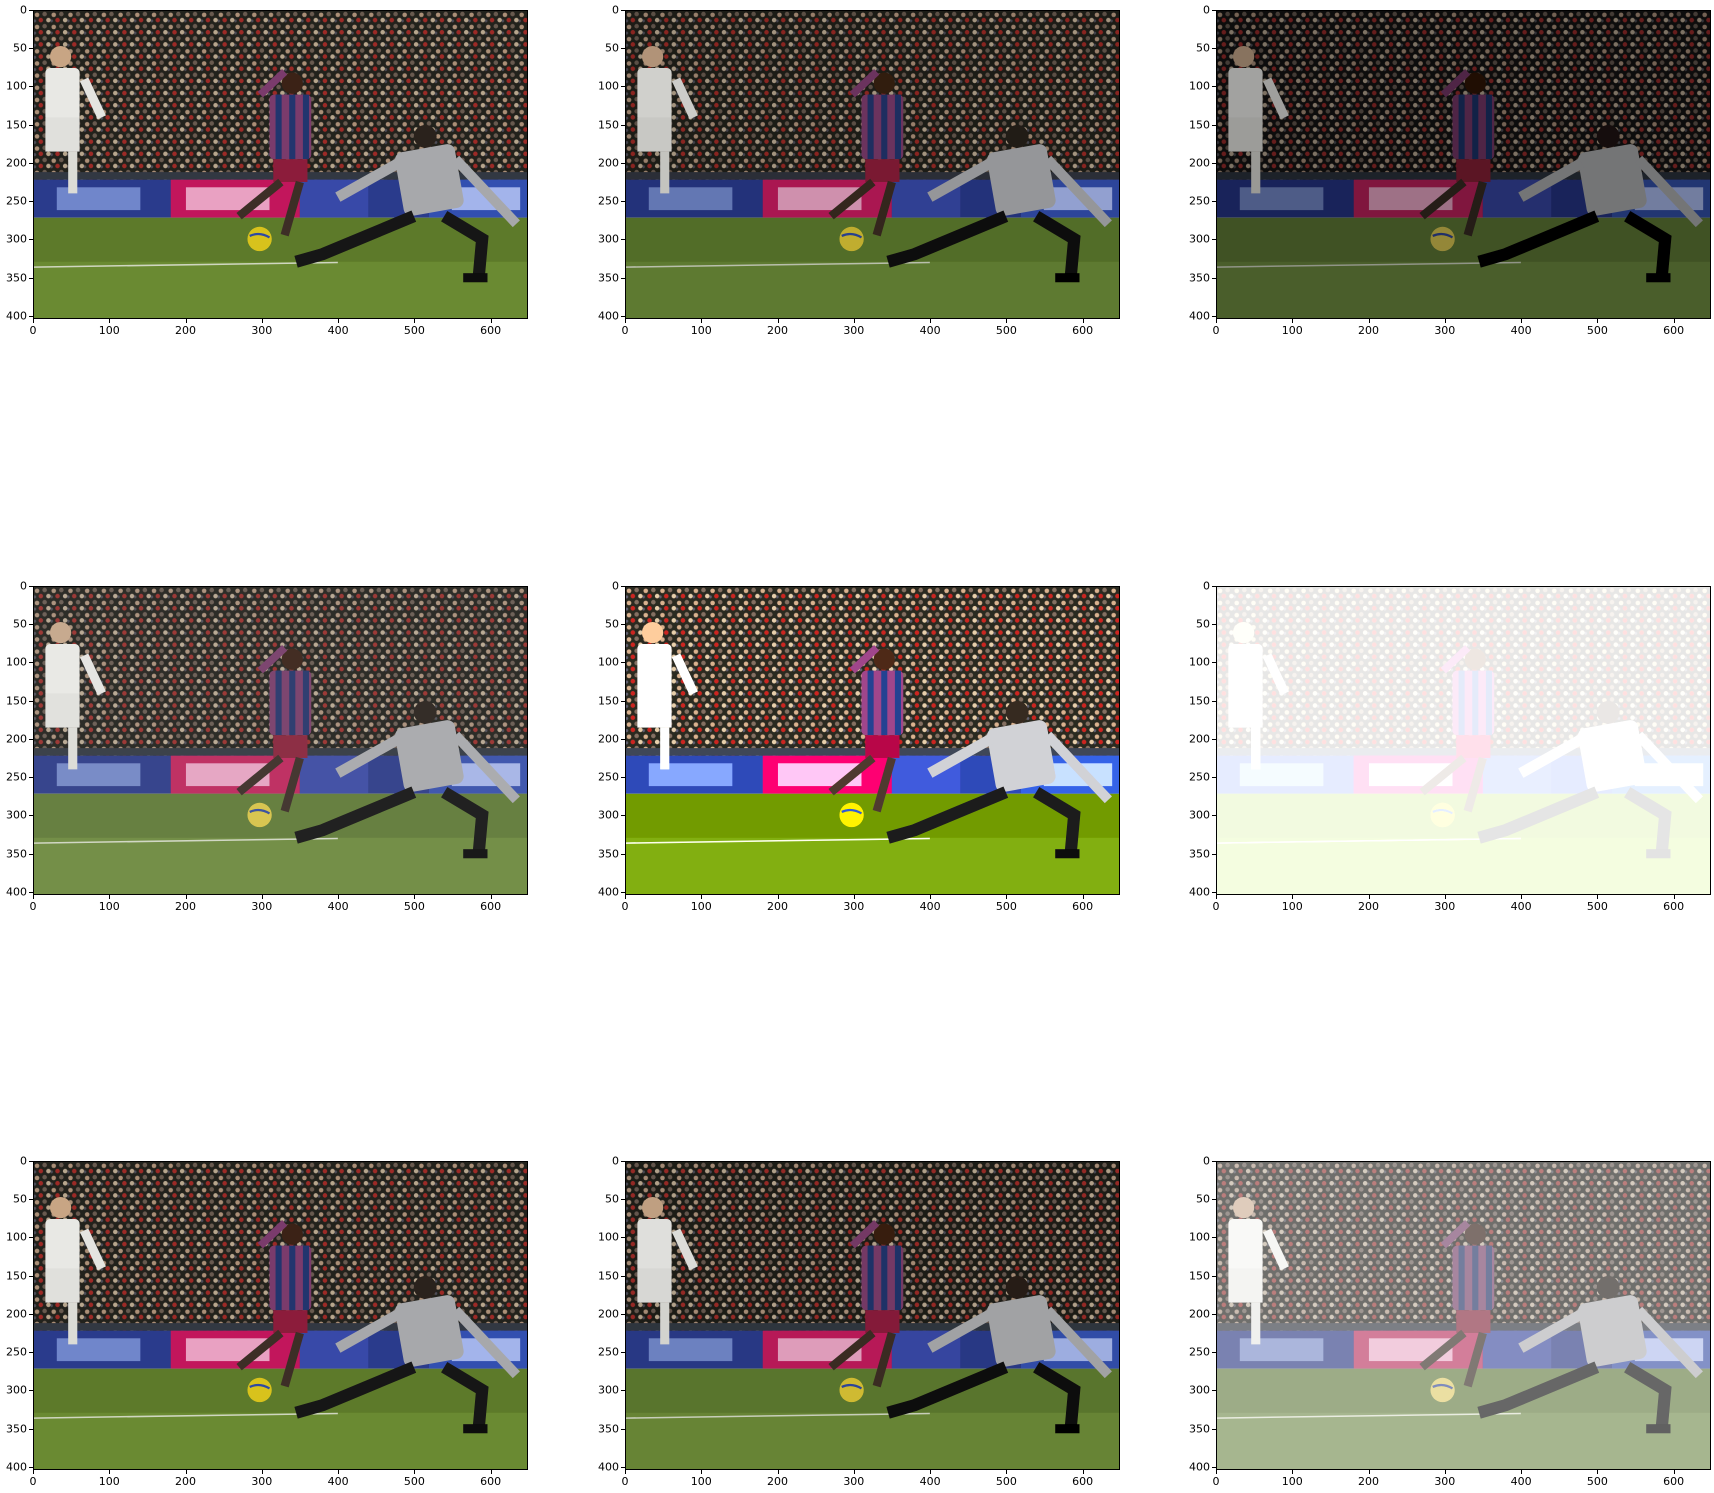 The height and width of the screenshot is (1493, 1714). Describe the element at coordinates (1199, 239) in the screenshot. I see `y-tick-label: 300` at that location.